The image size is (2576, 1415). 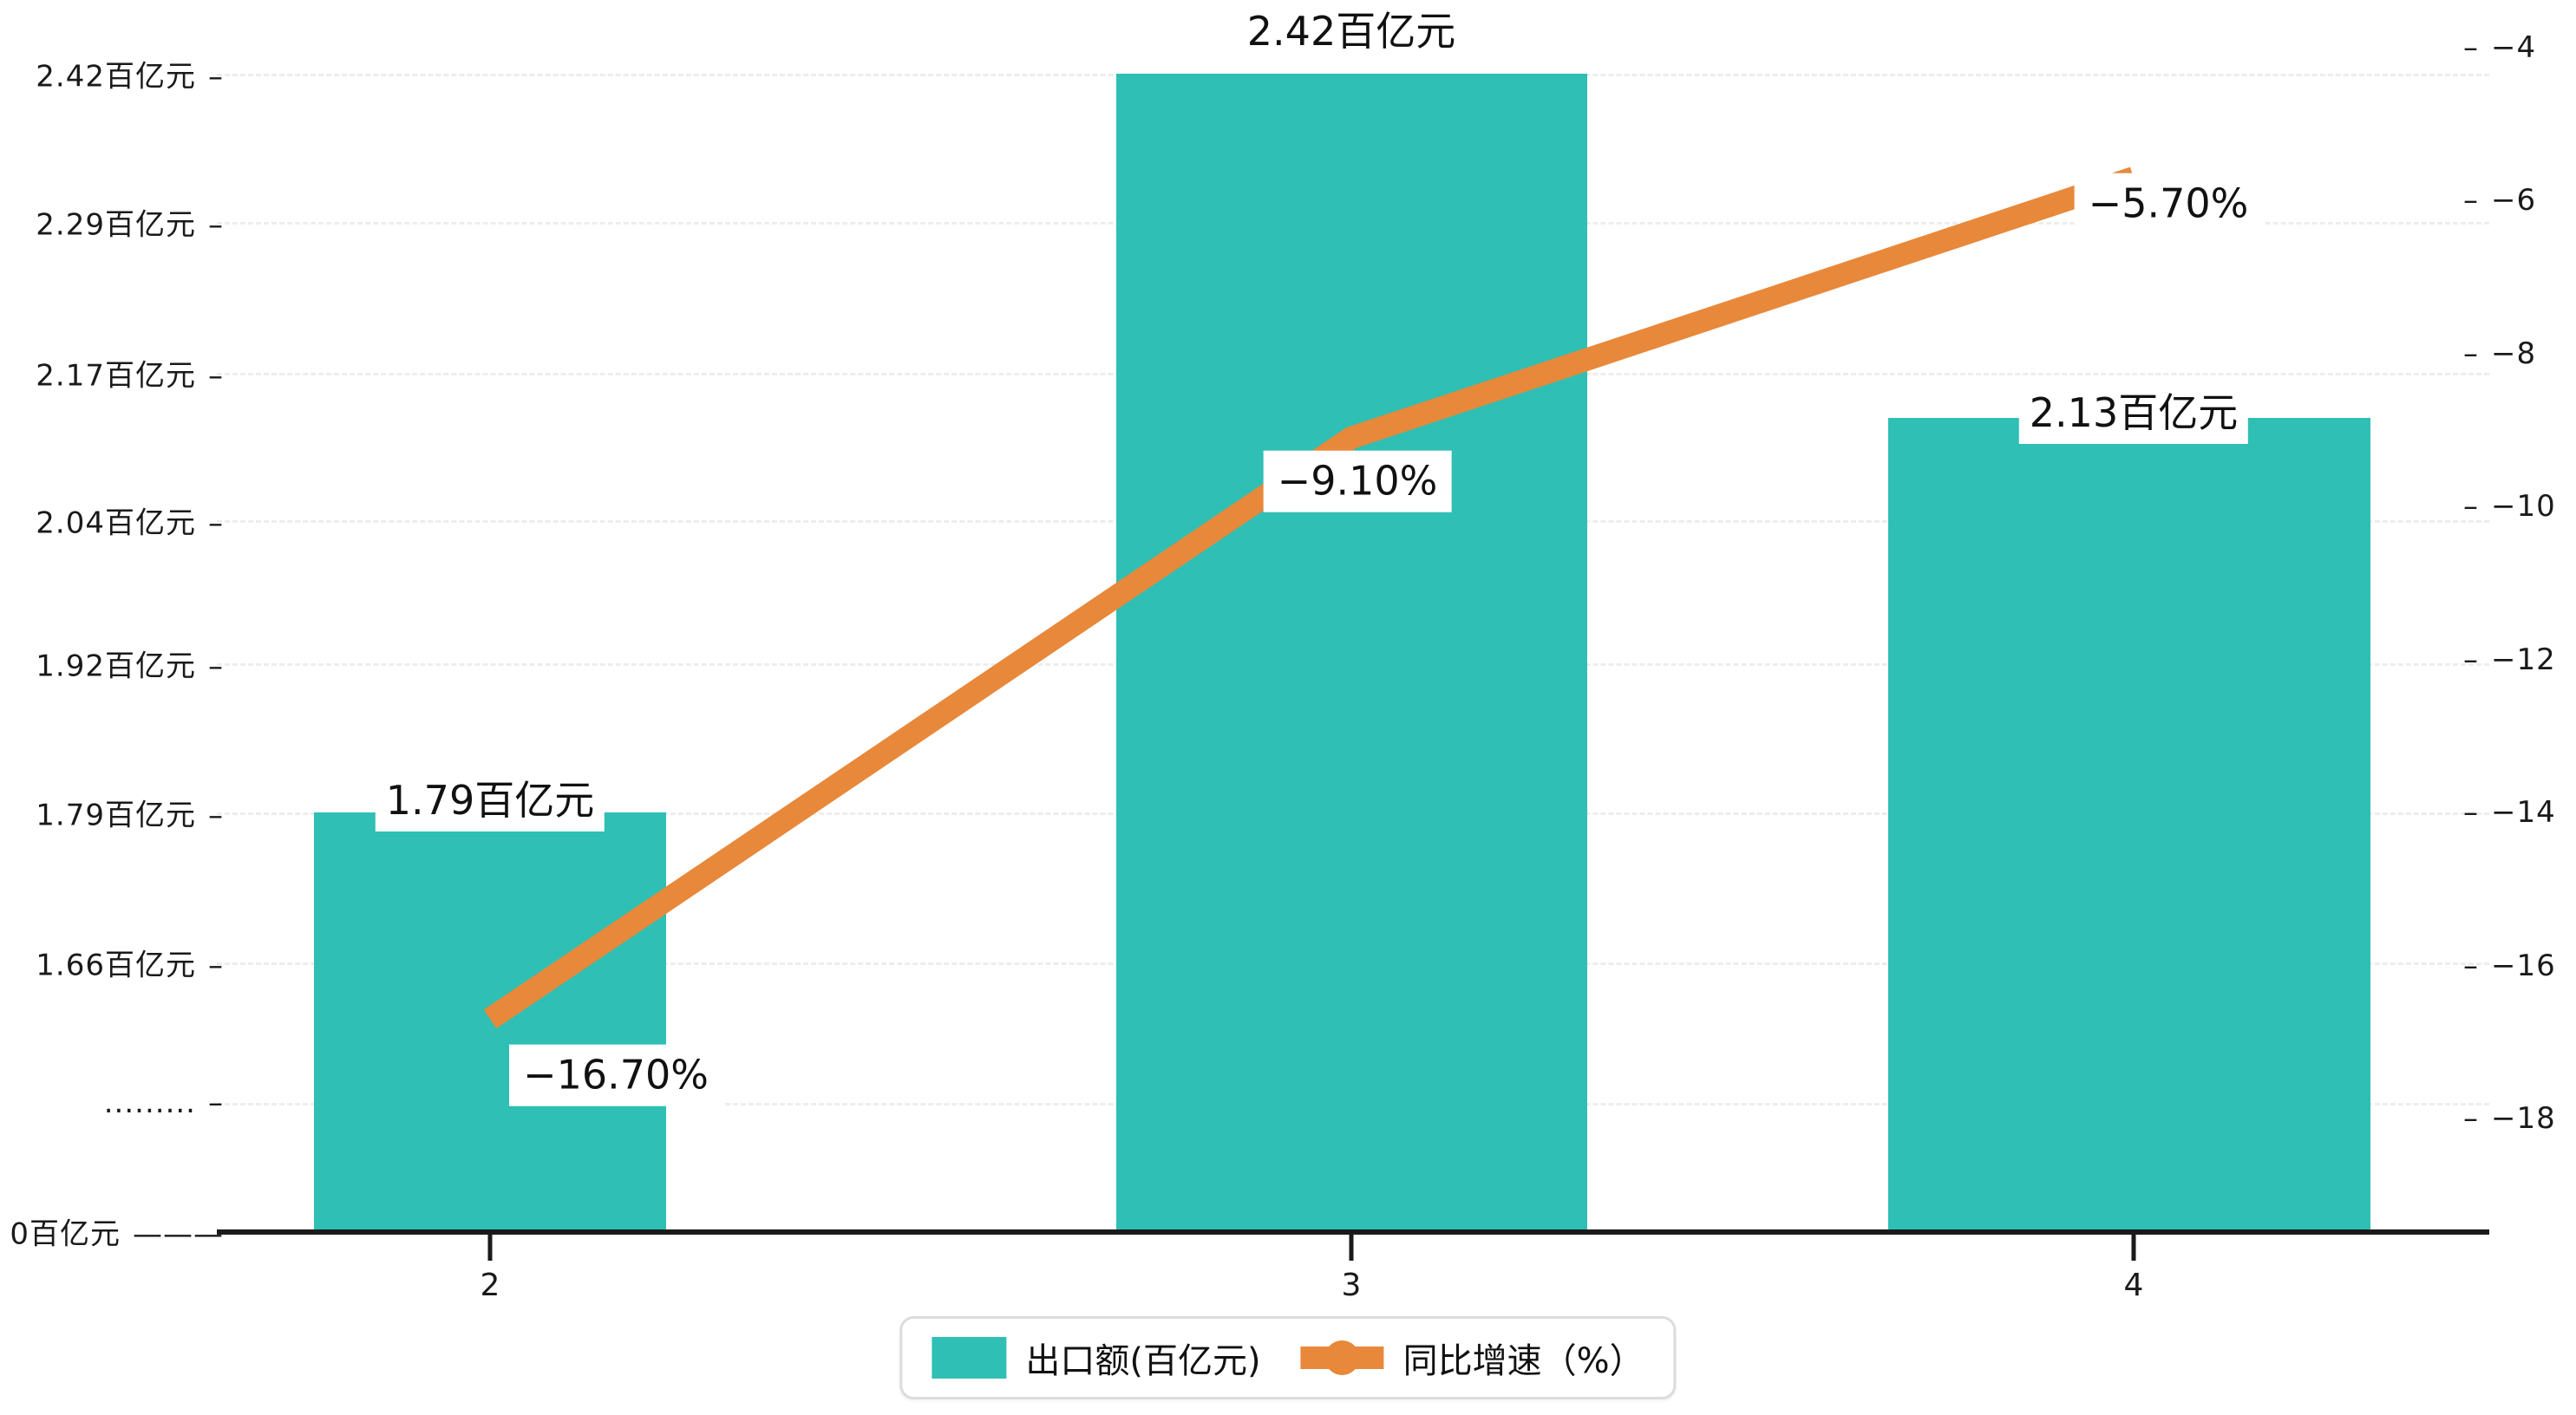 What do you see at coordinates (1357, 481) in the screenshot?
I see `line-value-label: −9.10%` at bounding box center [1357, 481].